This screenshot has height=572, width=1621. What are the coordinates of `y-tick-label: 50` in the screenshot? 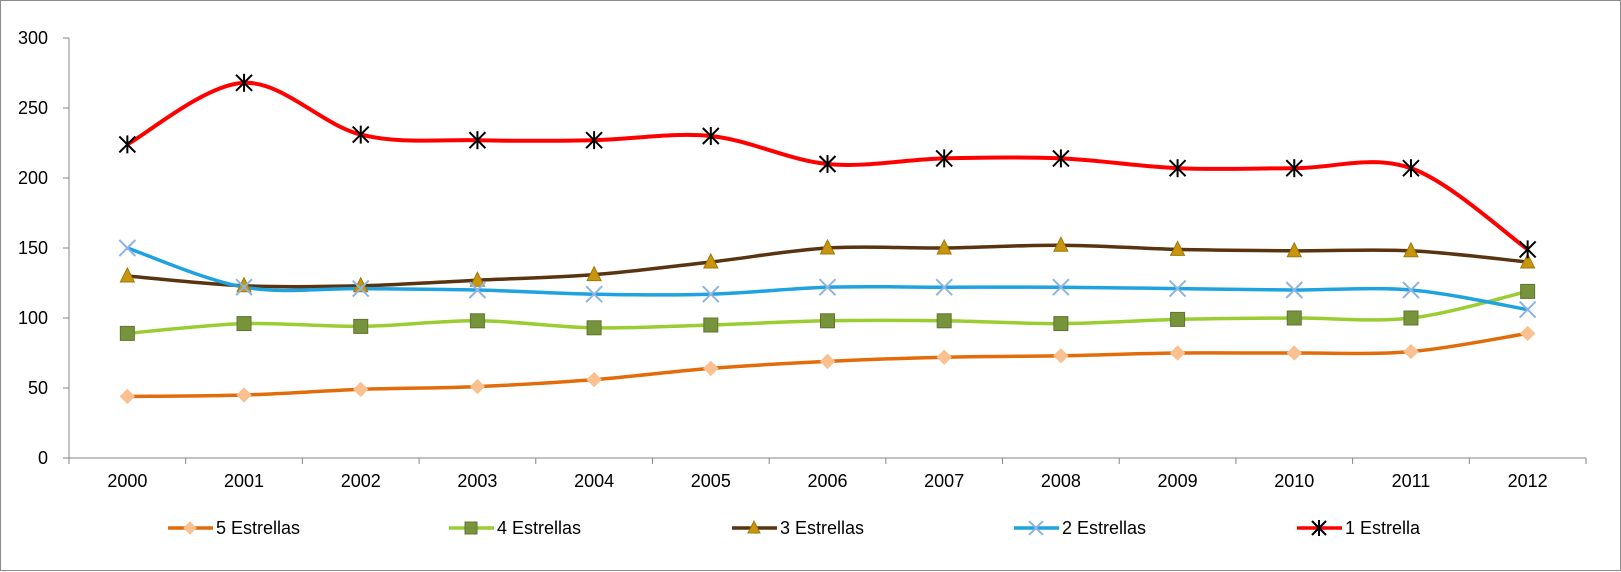 It's located at (38, 388).